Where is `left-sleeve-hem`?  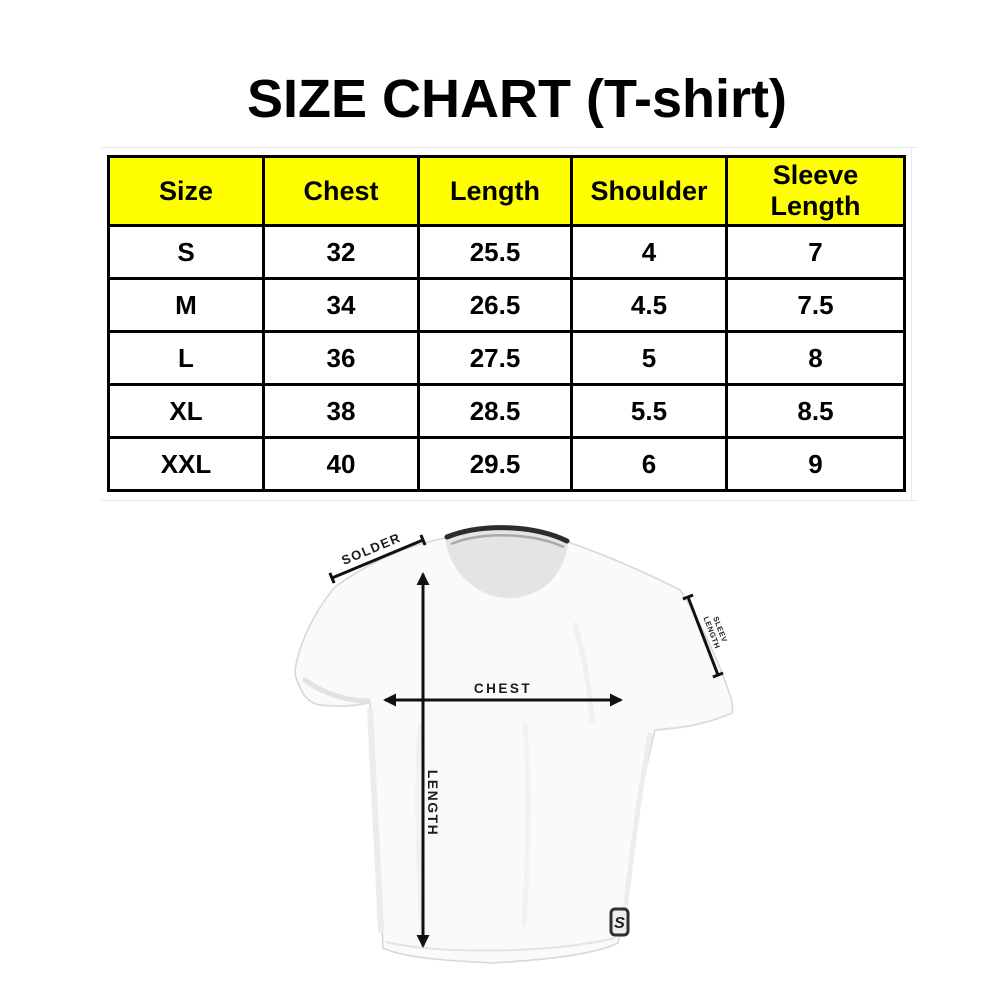 left-sleeve-hem is located at coordinates (345, 704).